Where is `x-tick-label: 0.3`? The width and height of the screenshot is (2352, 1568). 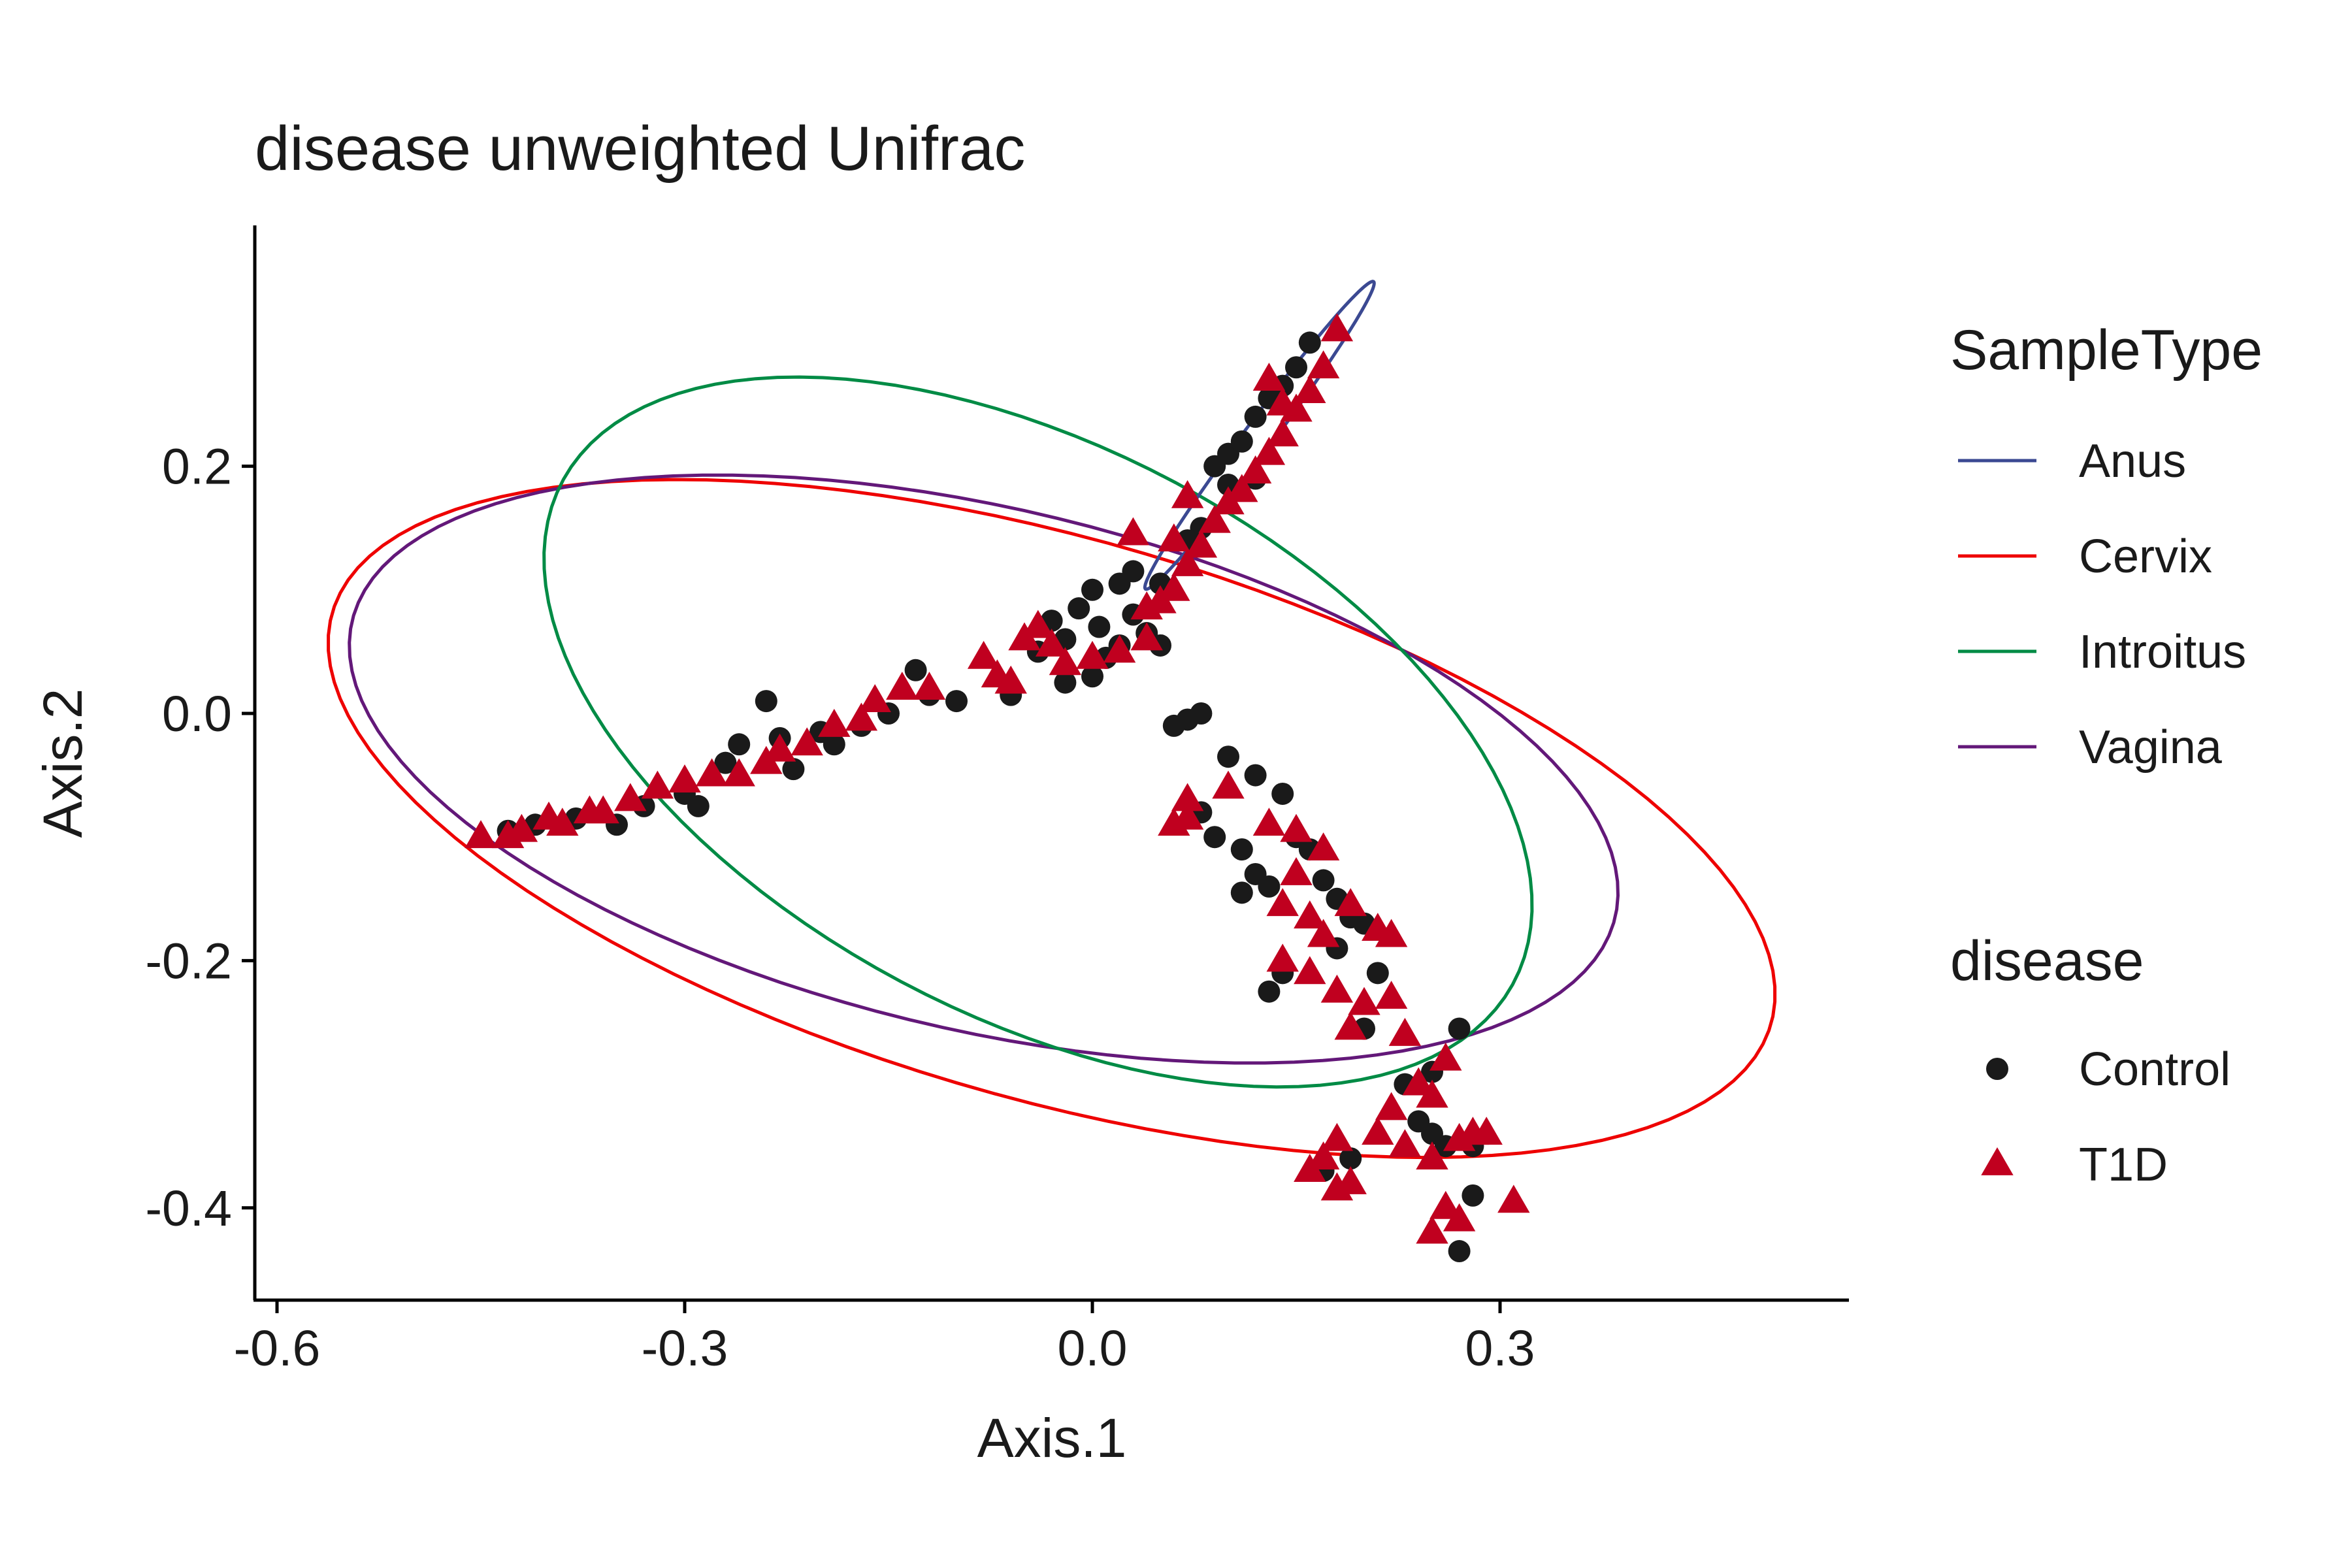
x-tick-label: 0.3 is located at coordinates (1500, 1348).